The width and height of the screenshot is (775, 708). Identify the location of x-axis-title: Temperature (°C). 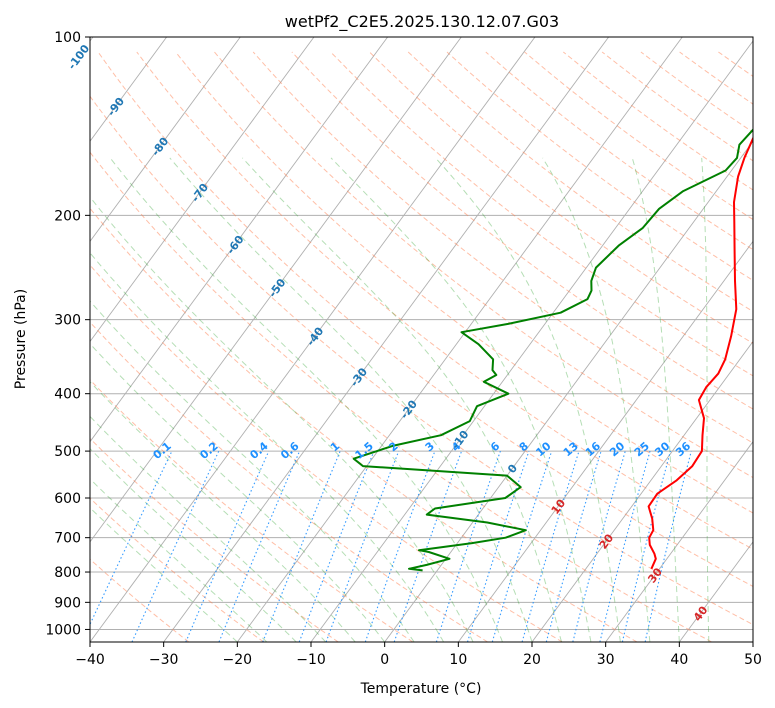
(421, 689).